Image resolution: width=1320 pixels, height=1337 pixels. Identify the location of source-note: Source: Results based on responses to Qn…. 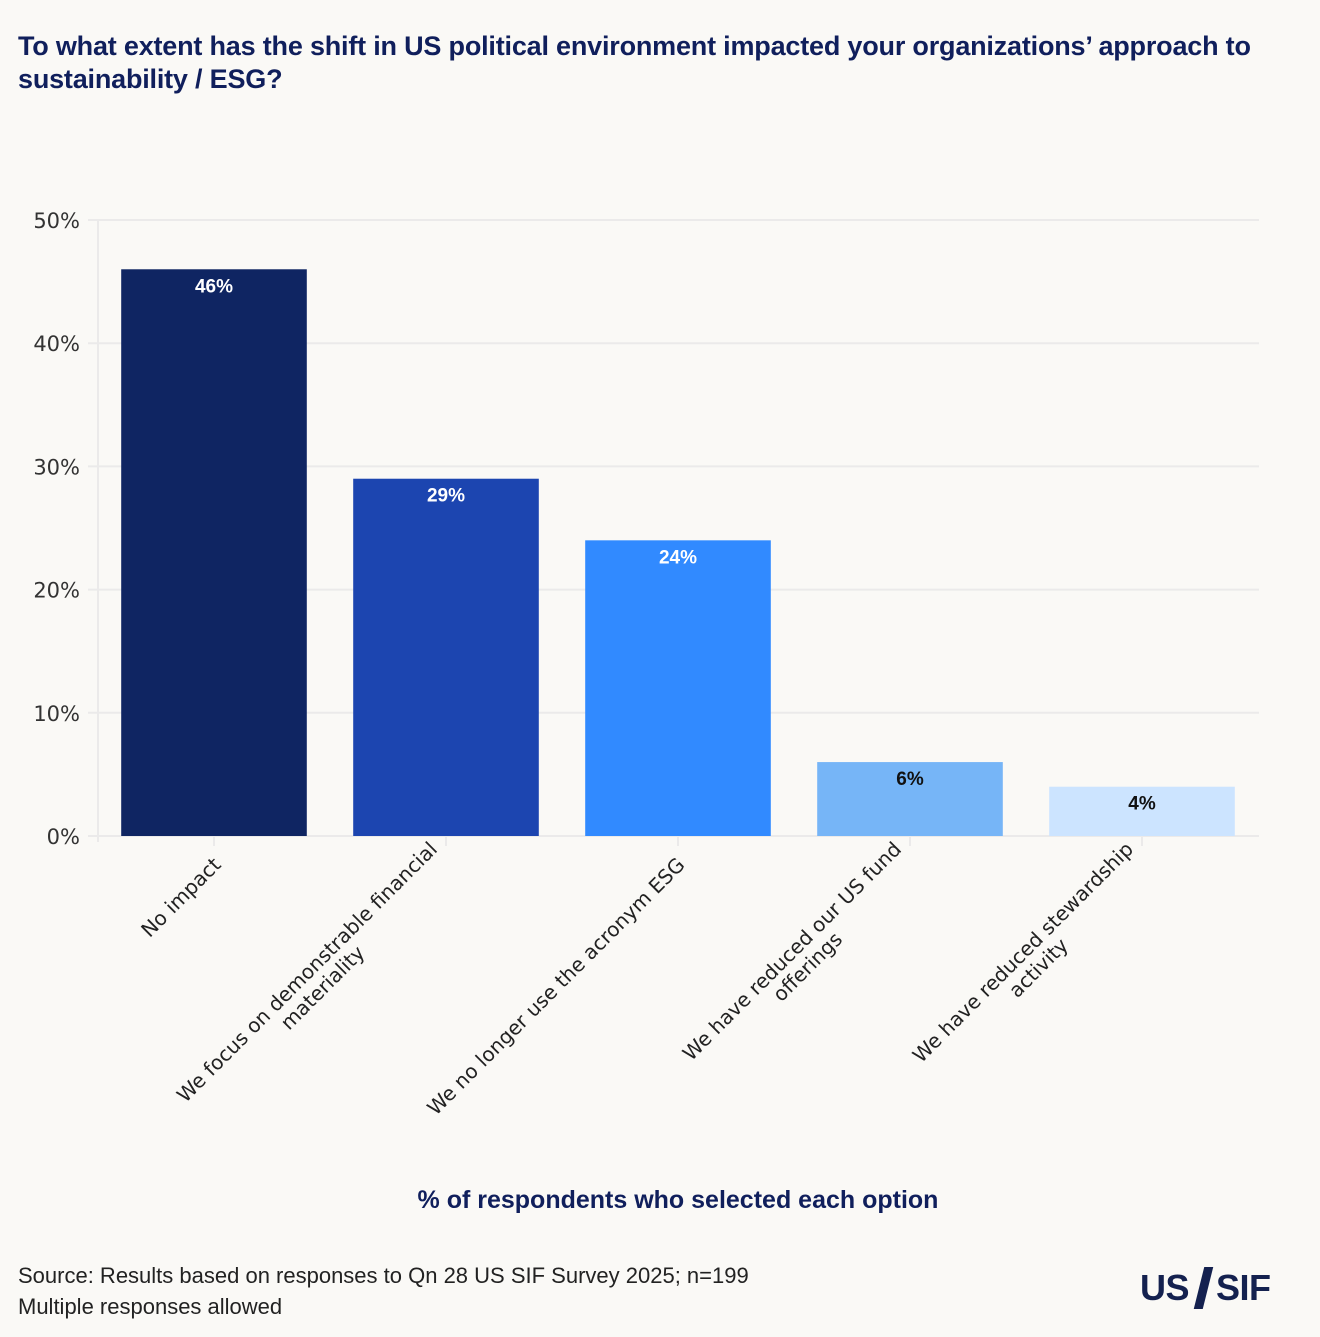
(383, 1291).